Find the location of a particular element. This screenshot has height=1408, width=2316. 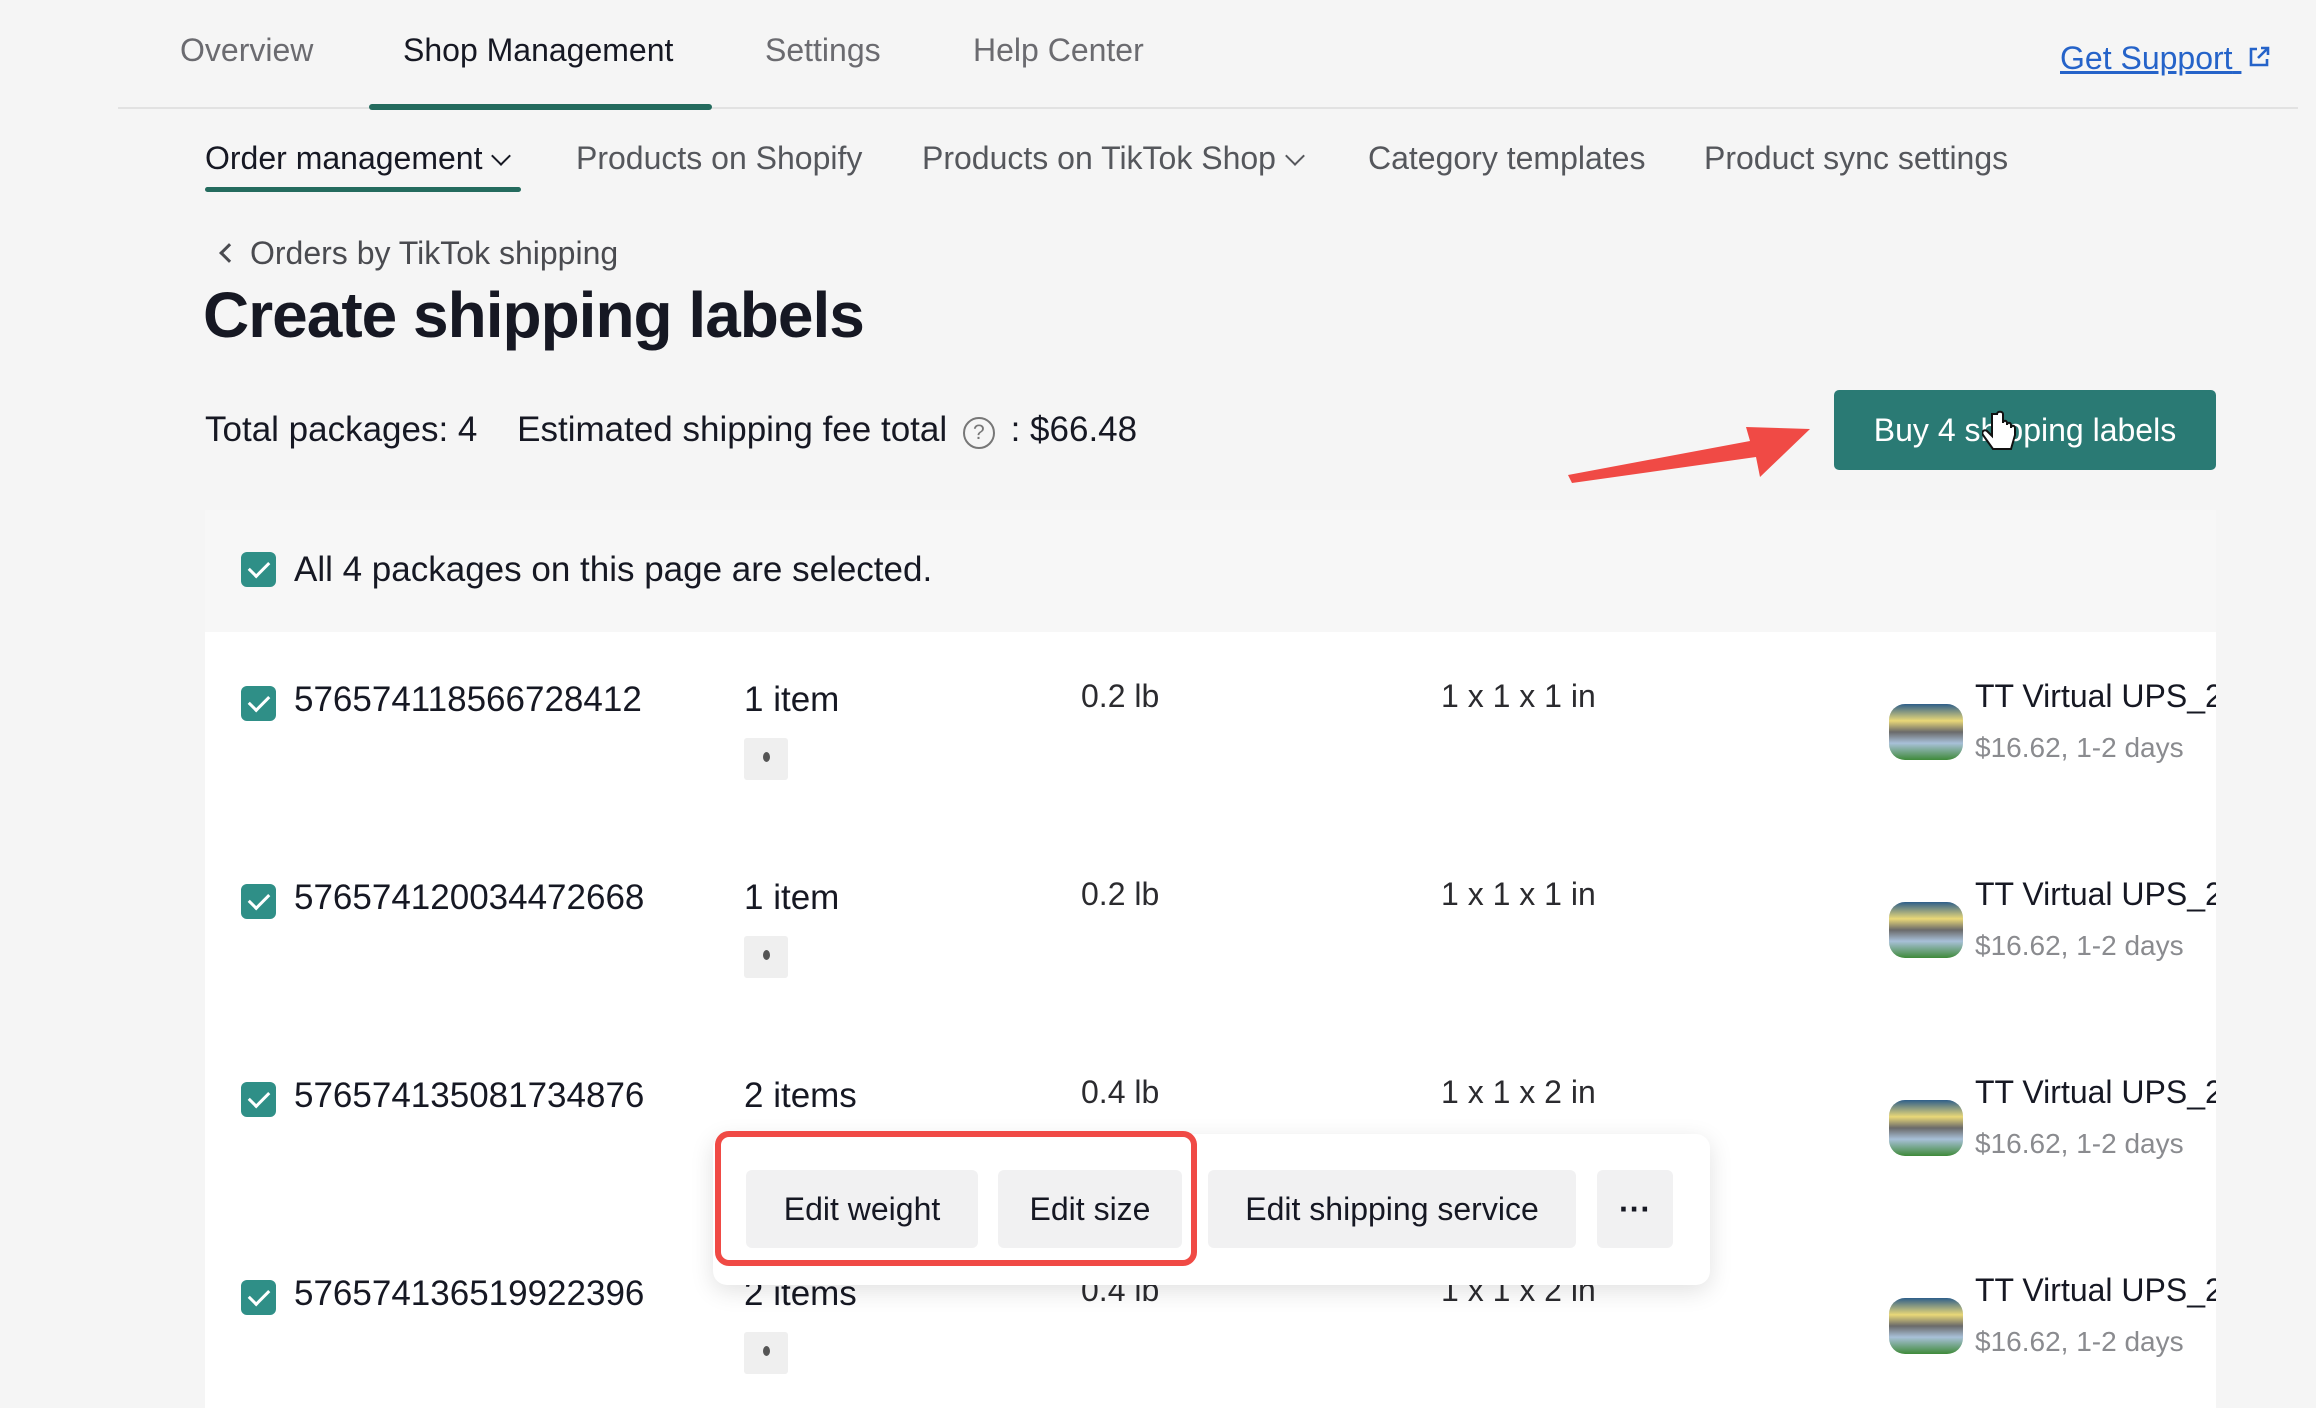

select-all-checkbox is located at coordinates (258, 569).